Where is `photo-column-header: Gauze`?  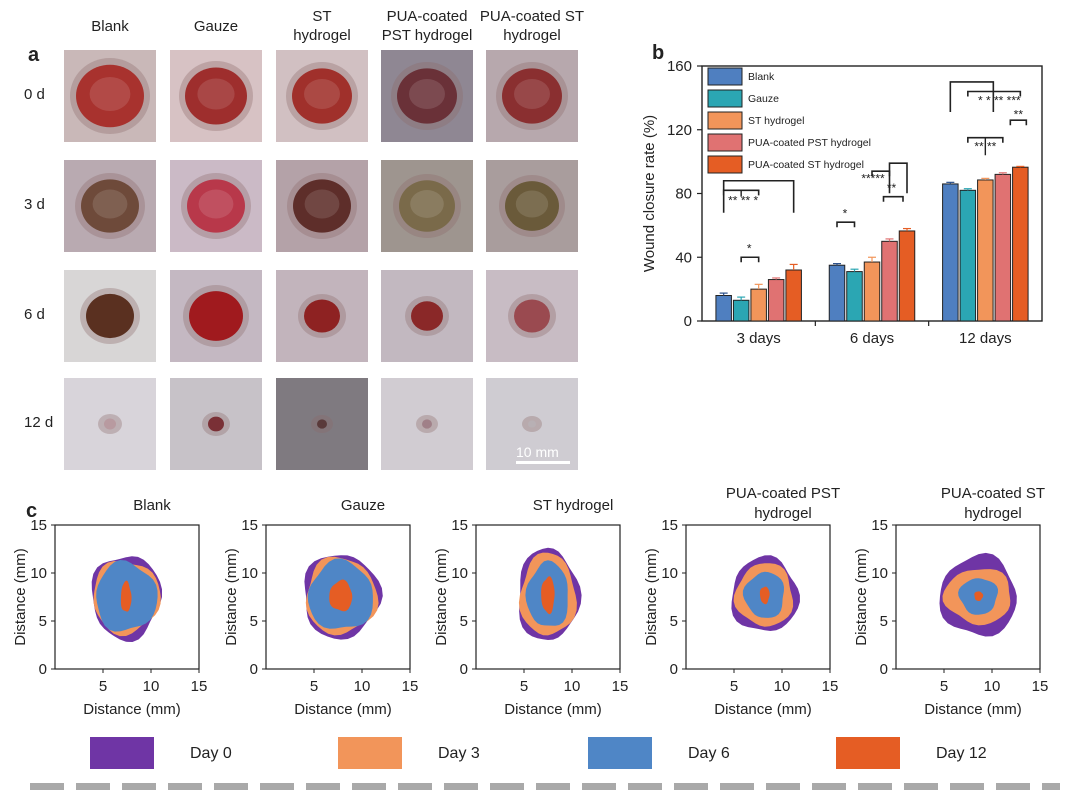 photo-column-header: Gauze is located at coordinates (216, 26).